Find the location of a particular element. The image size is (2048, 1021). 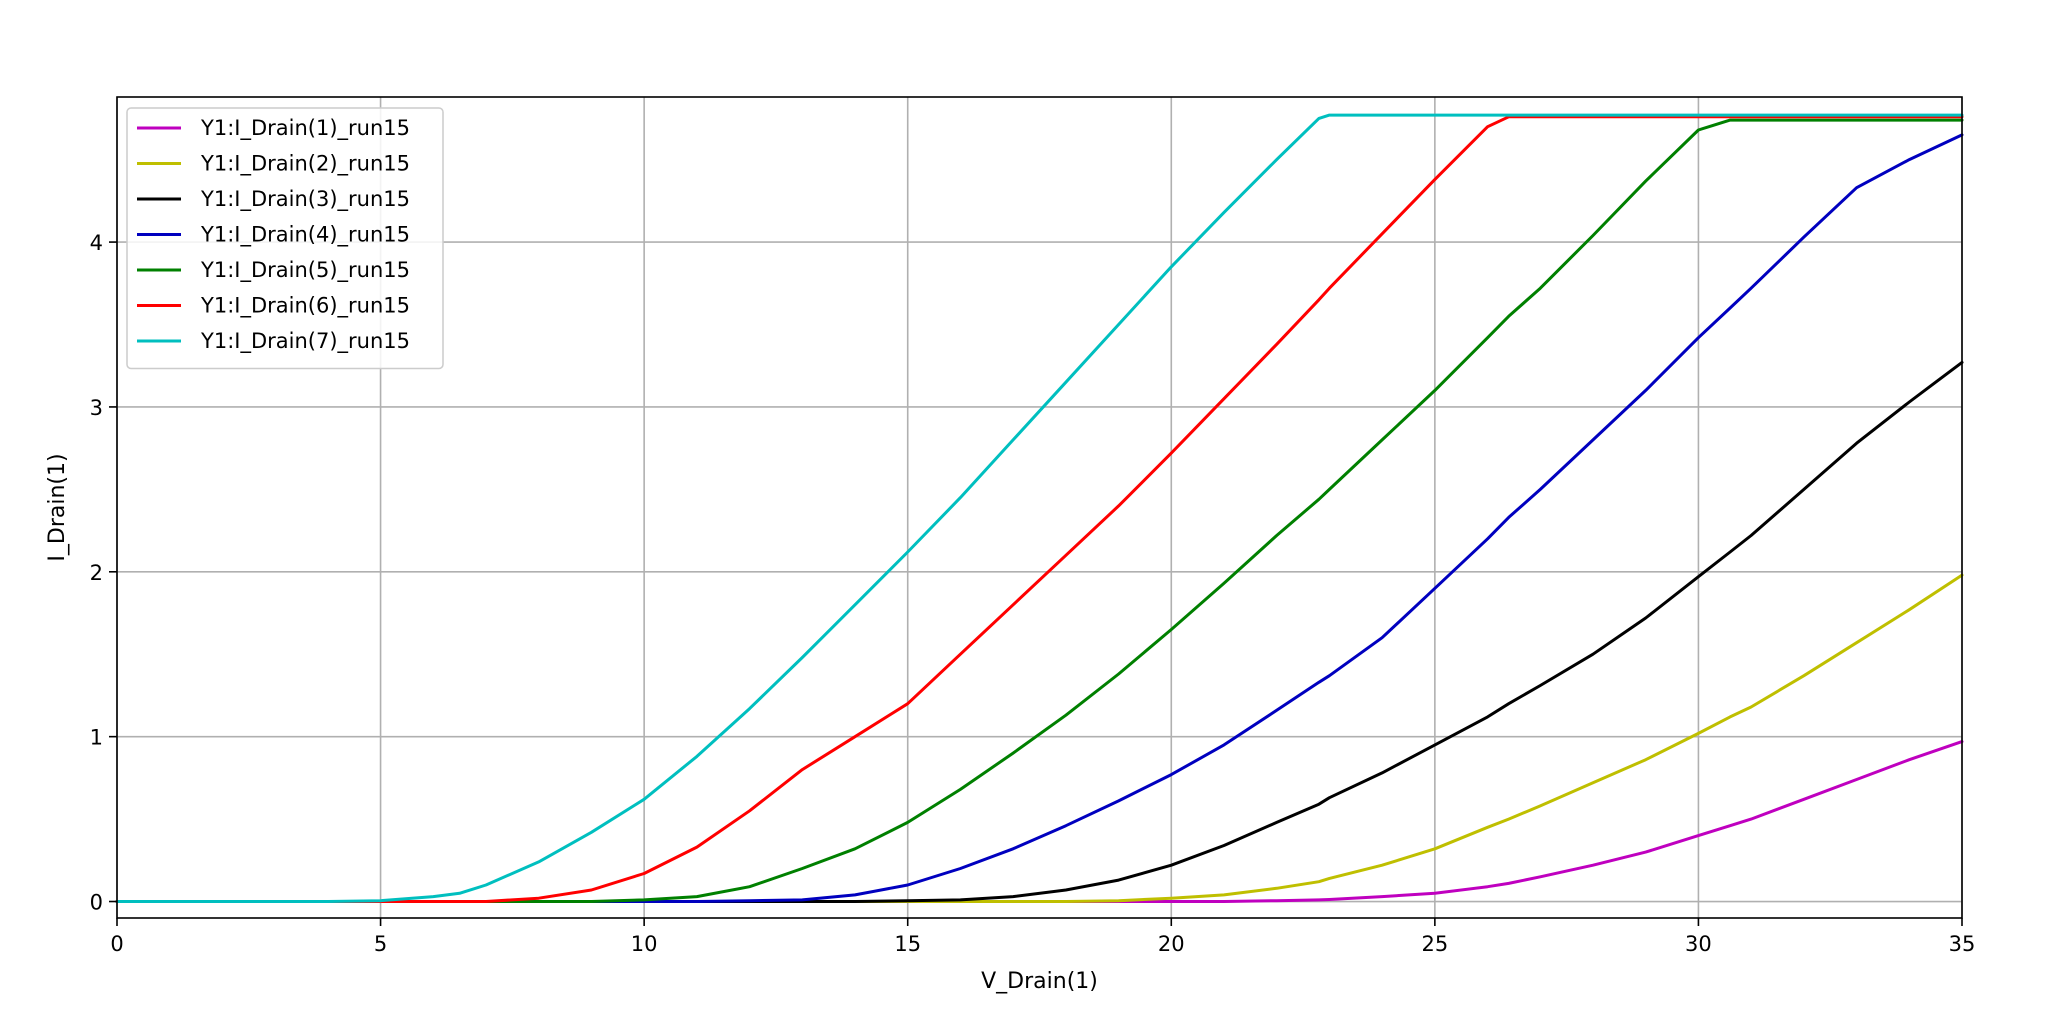

legend-label: Y1:I_Drain(6)_run15 is located at coordinates (305, 306).